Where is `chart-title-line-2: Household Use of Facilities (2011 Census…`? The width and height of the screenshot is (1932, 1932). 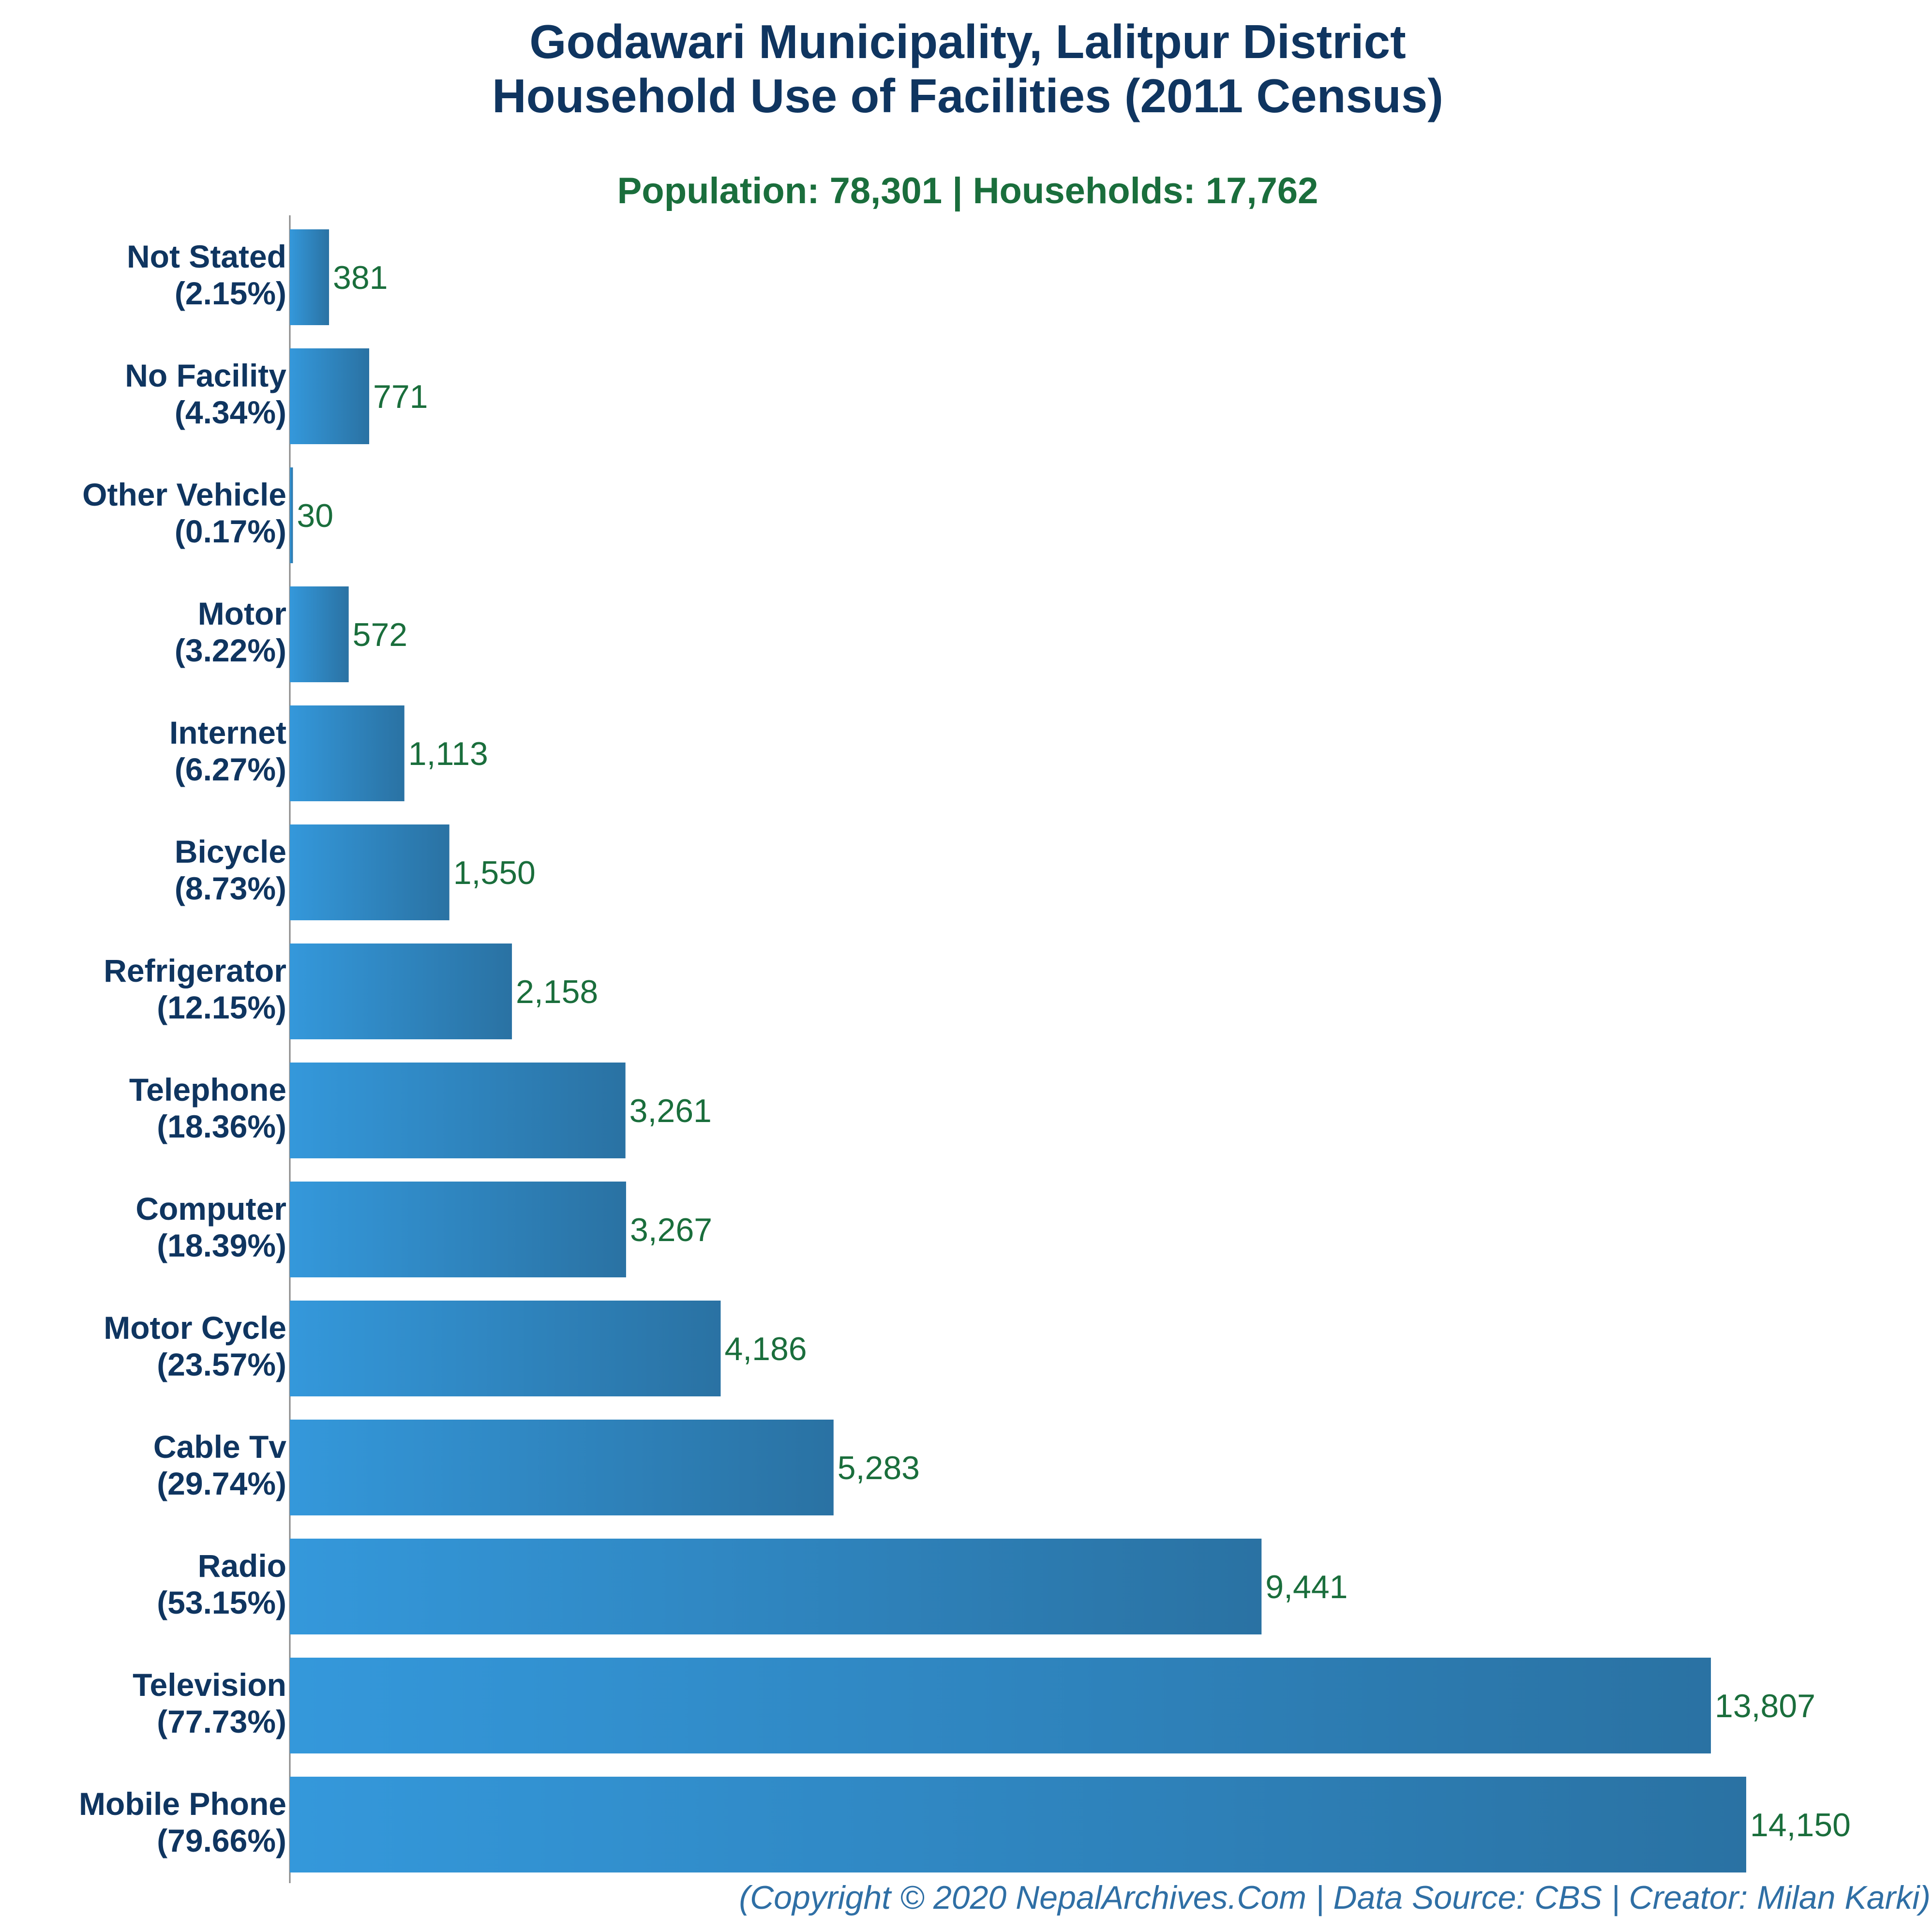 chart-title-line-2: Household Use of Facilities (2011 Census… is located at coordinates (967, 95).